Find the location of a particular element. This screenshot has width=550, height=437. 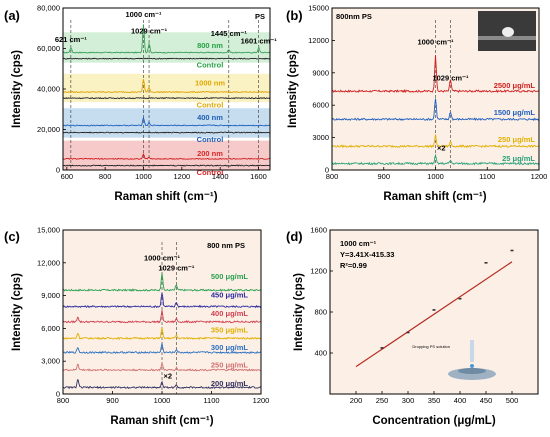

x-tick-label: 1400 is located at coordinates (220, 176).